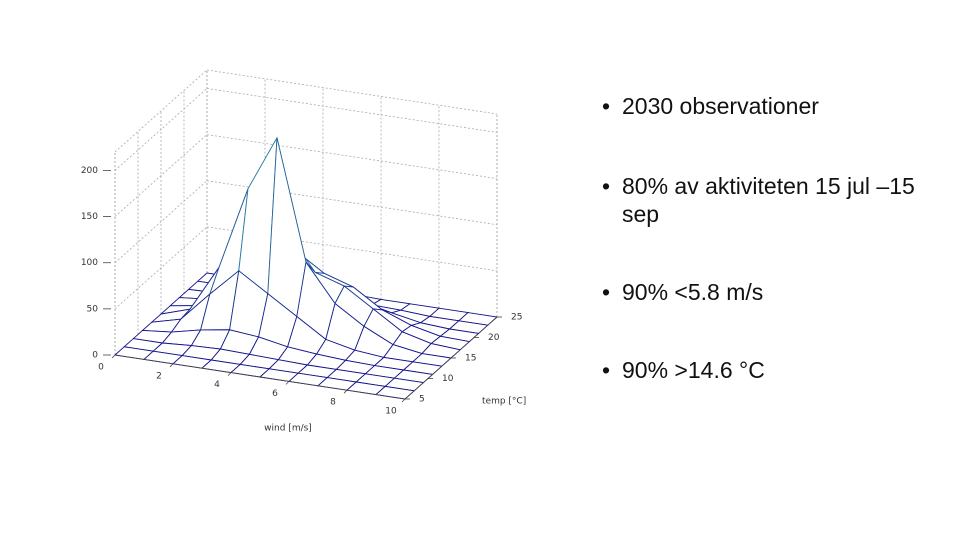  I want to click on axis-line, so click(260, 377).